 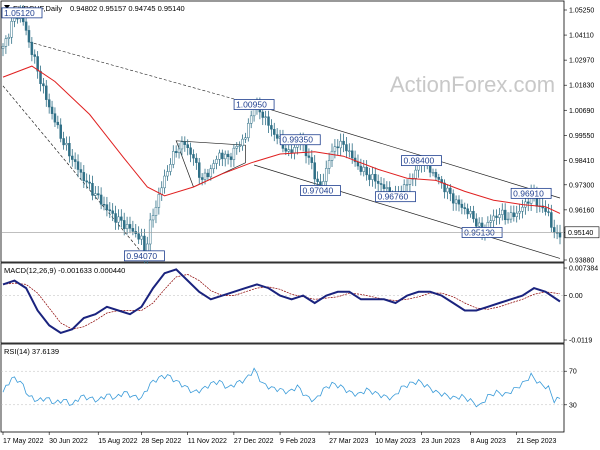 I want to click on rsi-polyline, so click(x=281, y=387).